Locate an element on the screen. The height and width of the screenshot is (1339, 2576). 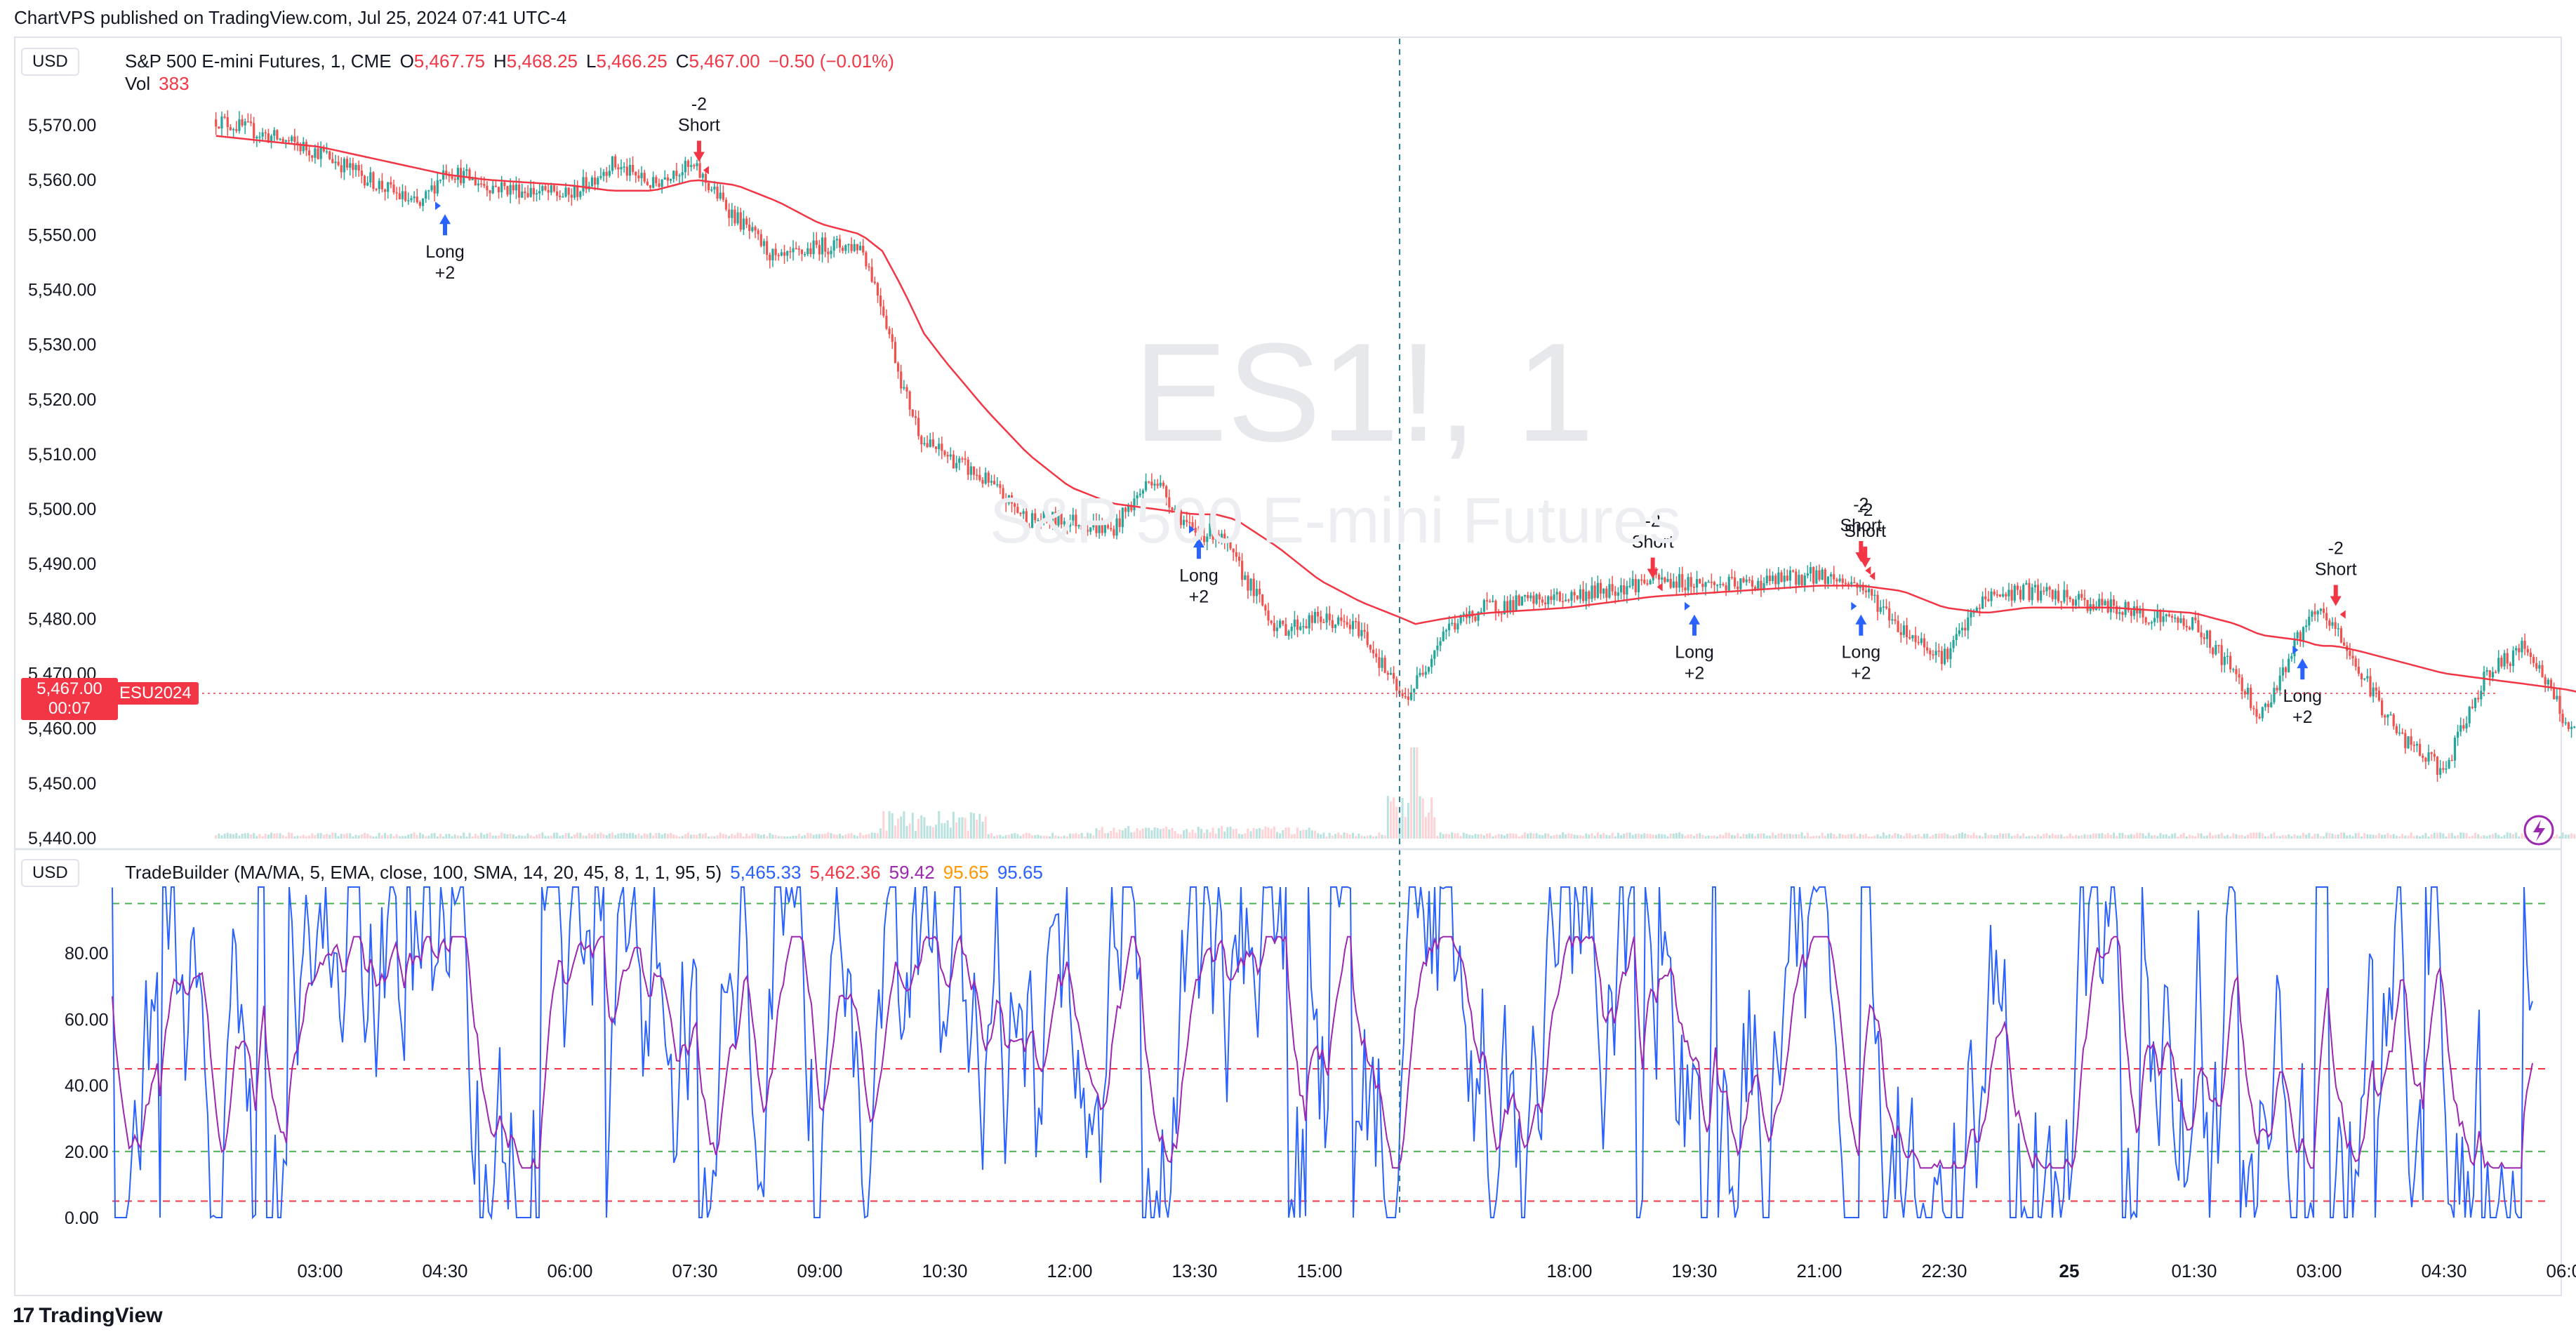
exit-marker-icon is located at coordinates (2342, 614).